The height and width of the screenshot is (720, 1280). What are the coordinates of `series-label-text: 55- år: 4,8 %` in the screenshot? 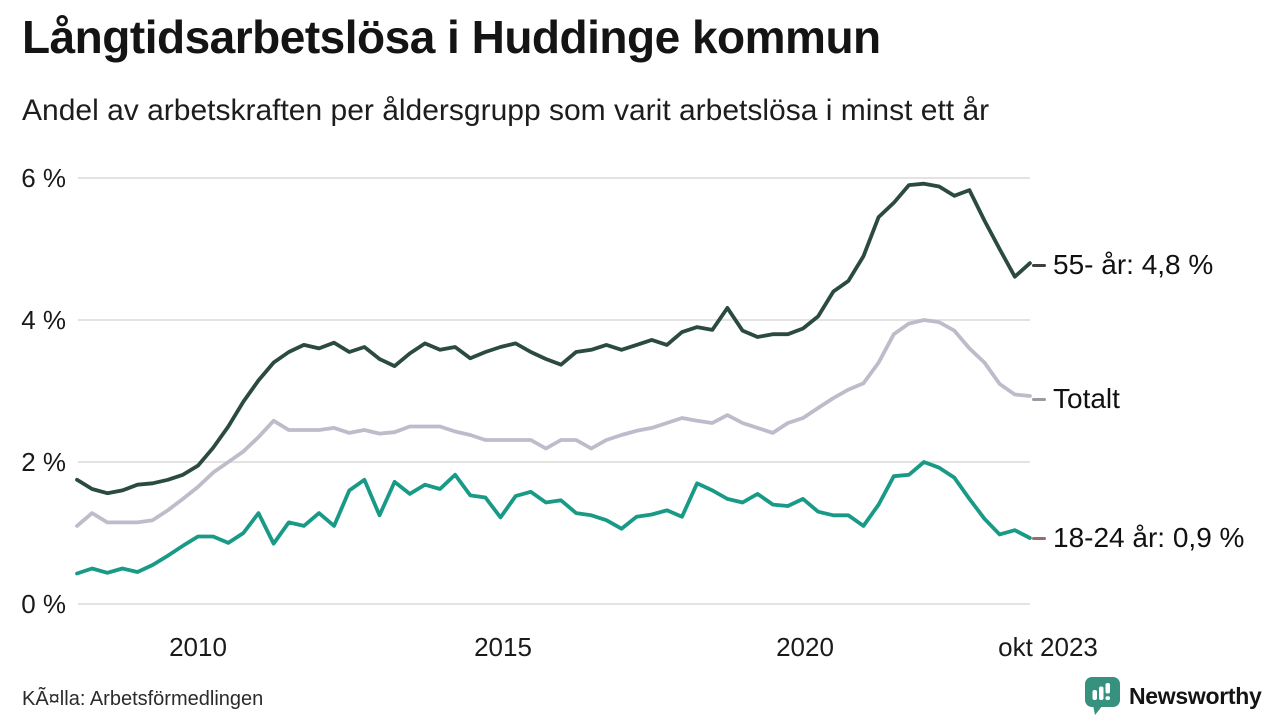 It's located at (1133, 264).